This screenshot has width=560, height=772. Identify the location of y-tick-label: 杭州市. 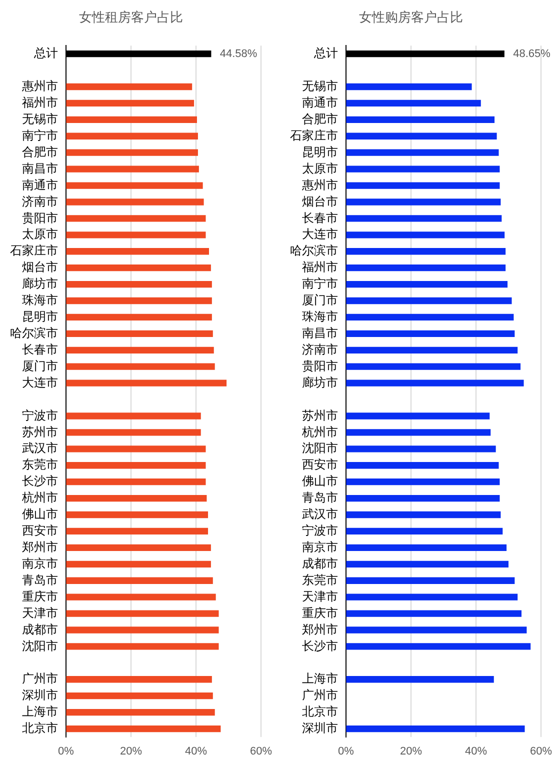
(39, 497).